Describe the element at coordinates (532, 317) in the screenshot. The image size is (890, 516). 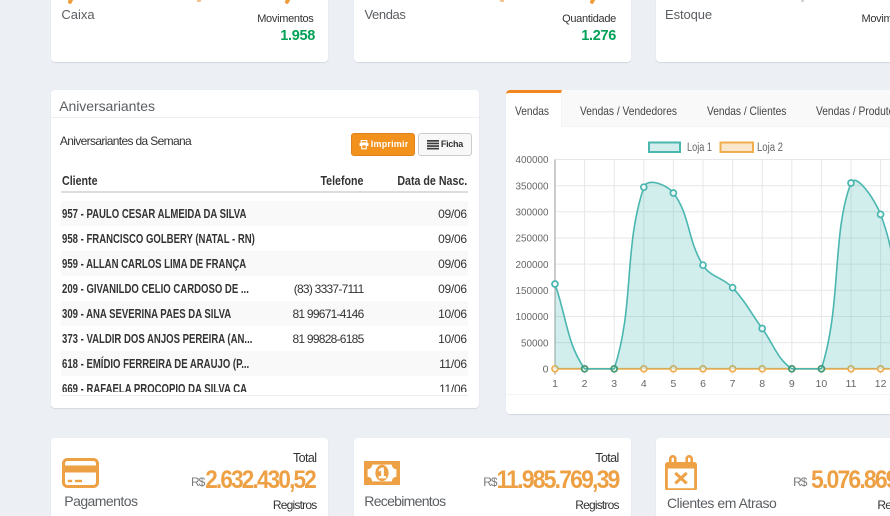
I see `svg-text: 100000` at that location.